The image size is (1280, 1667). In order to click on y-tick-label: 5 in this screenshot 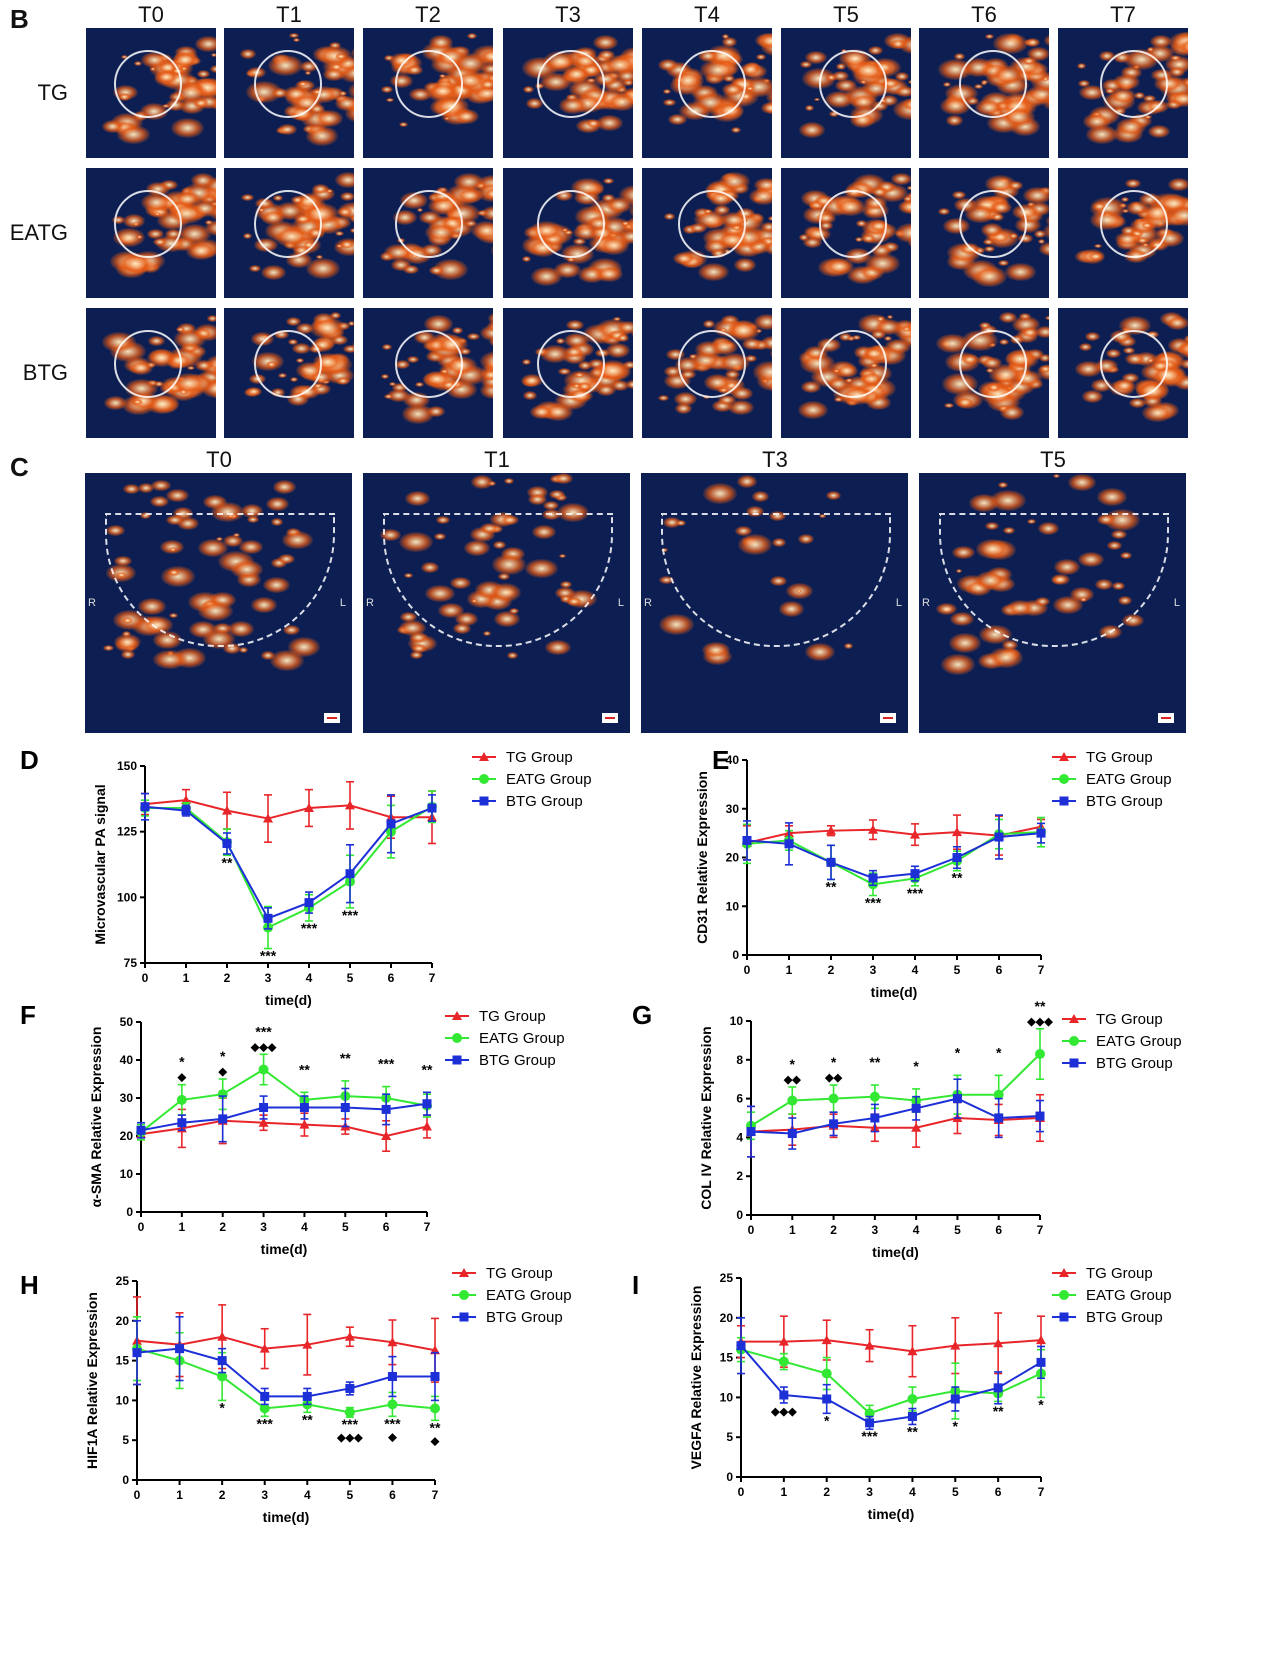, I will do `click(125, 1440)`.